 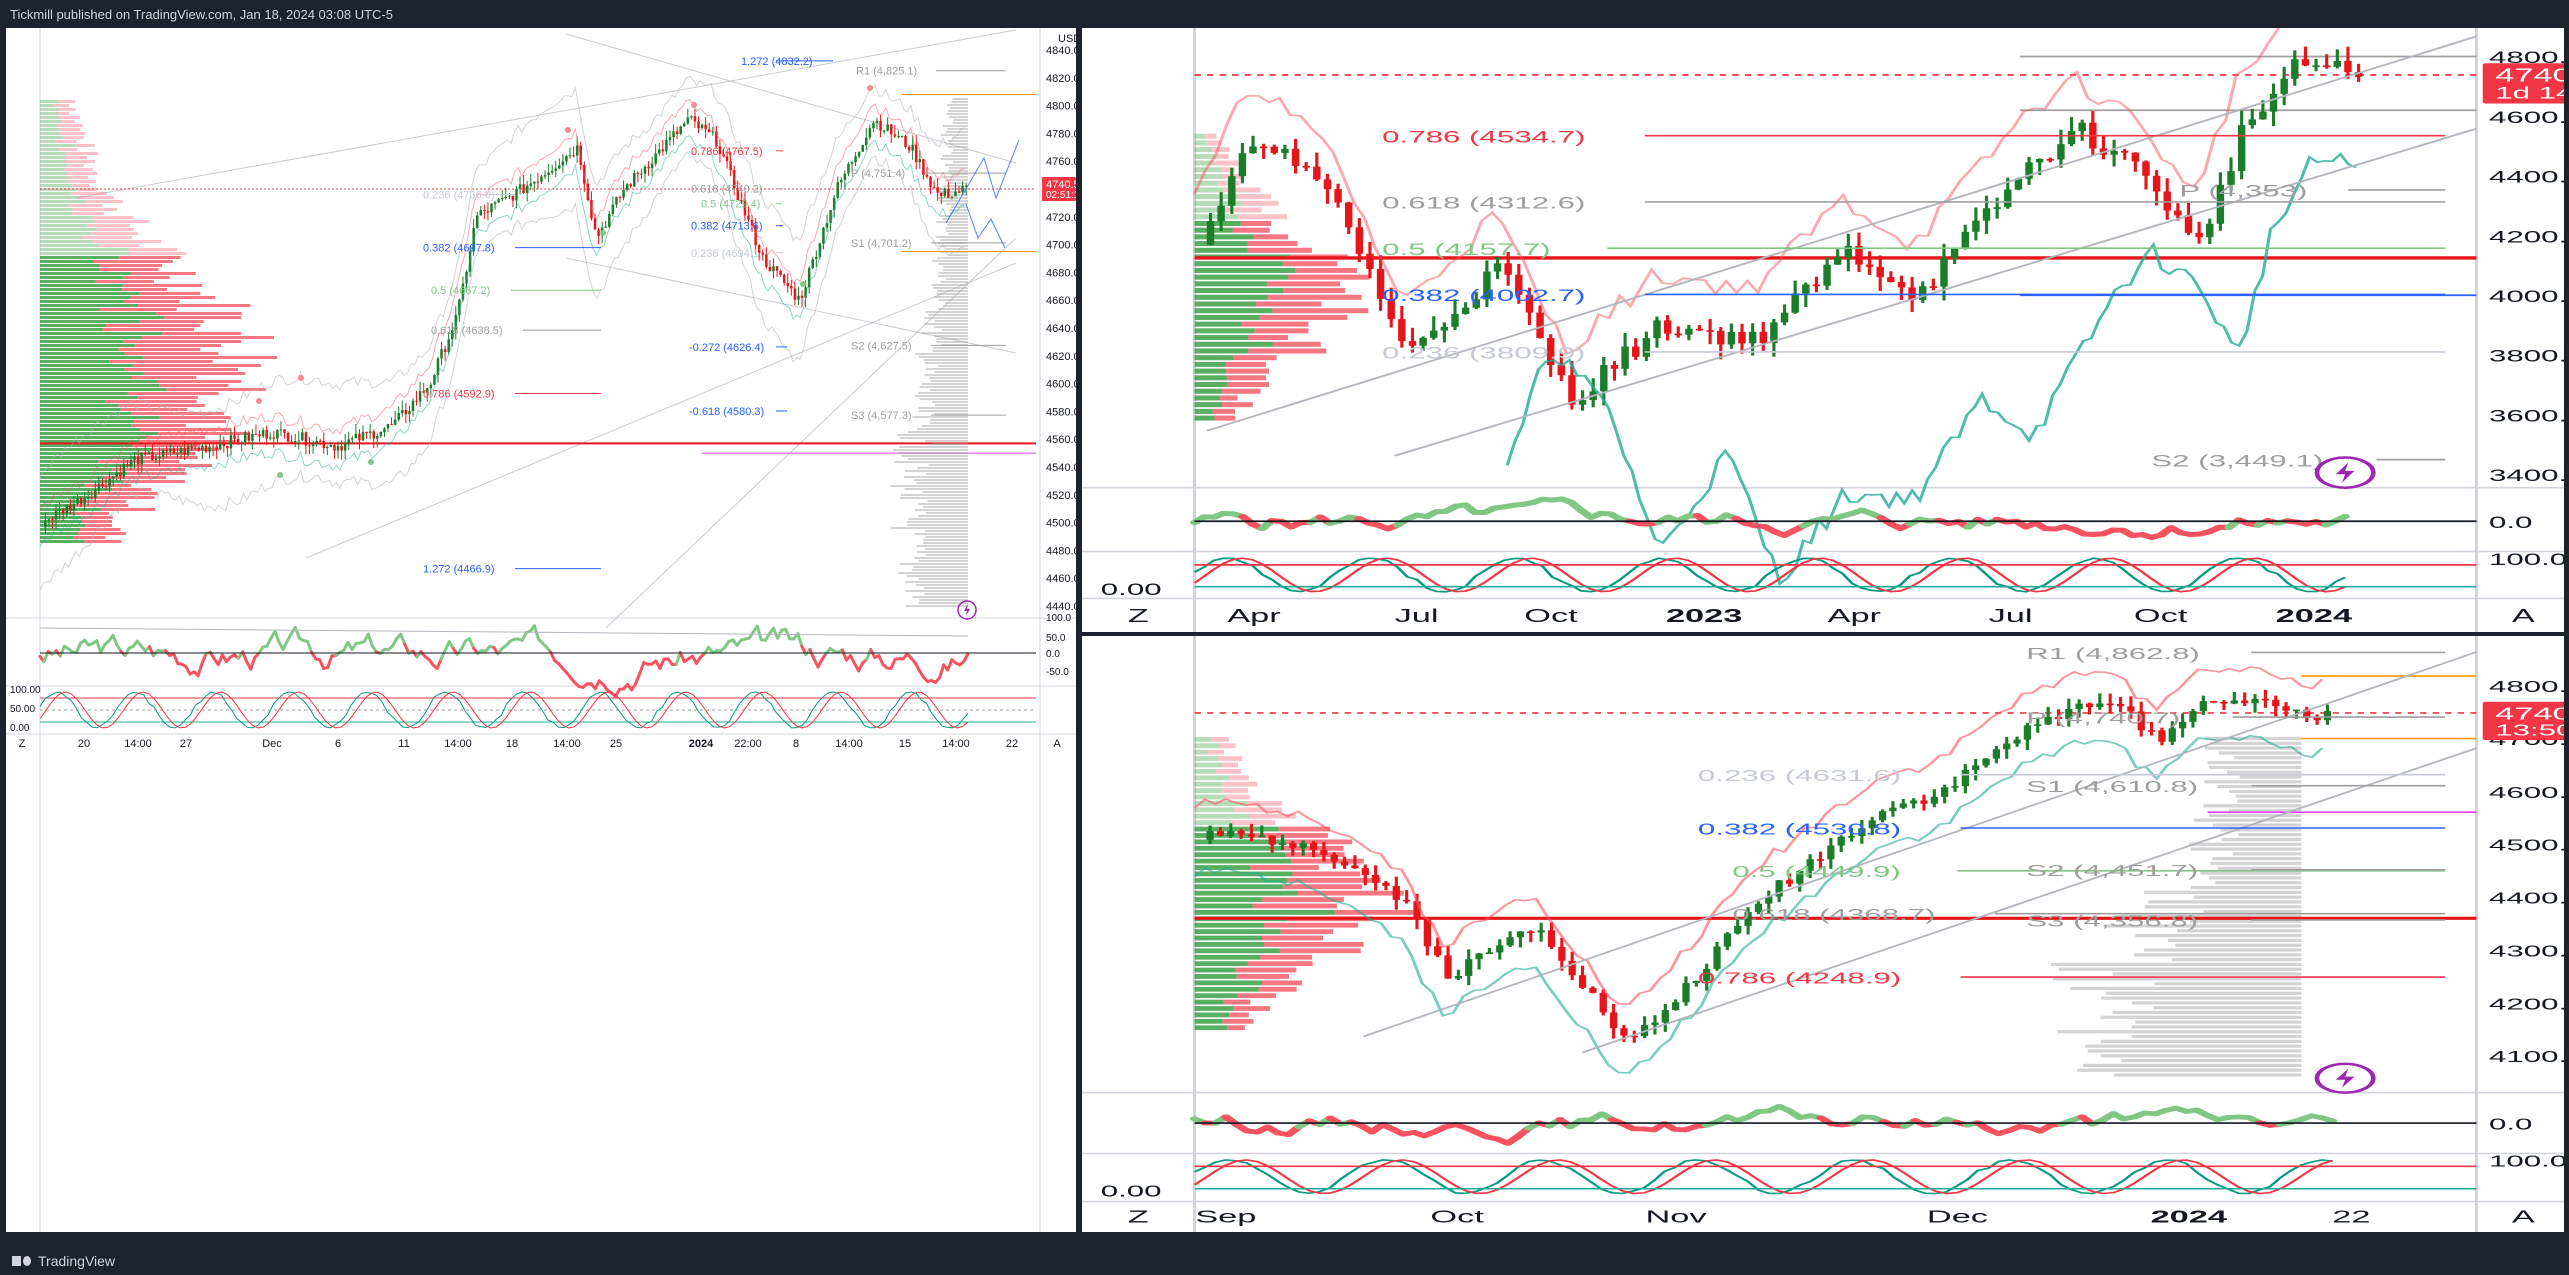 I want to click on price-tag-value: 4740.5, so click(x=2529, y=75).